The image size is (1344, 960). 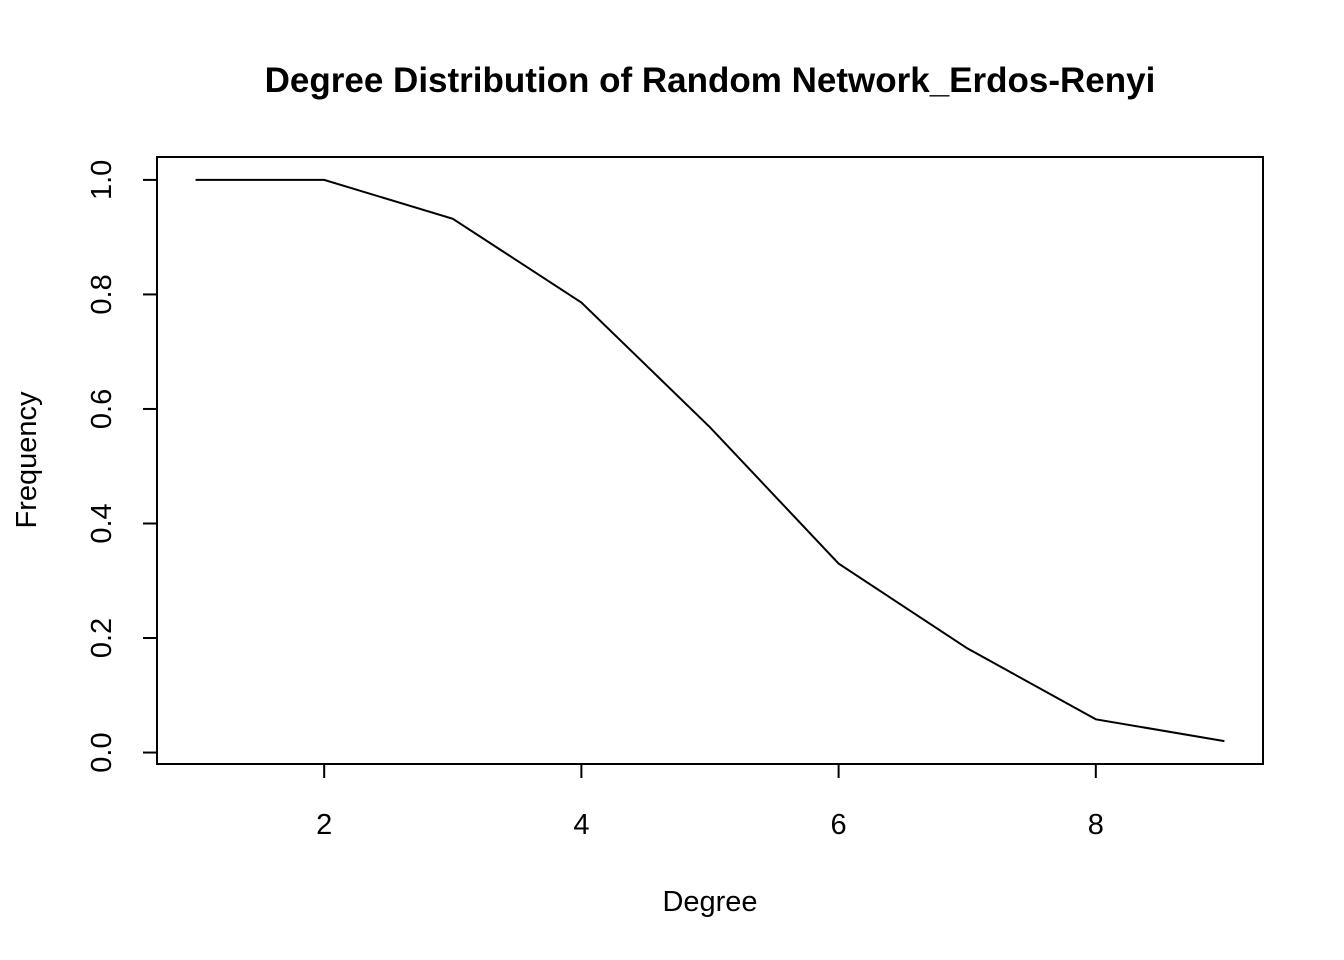 I want to click on y-tick-label: 0.6, so click(x=102, y=409).